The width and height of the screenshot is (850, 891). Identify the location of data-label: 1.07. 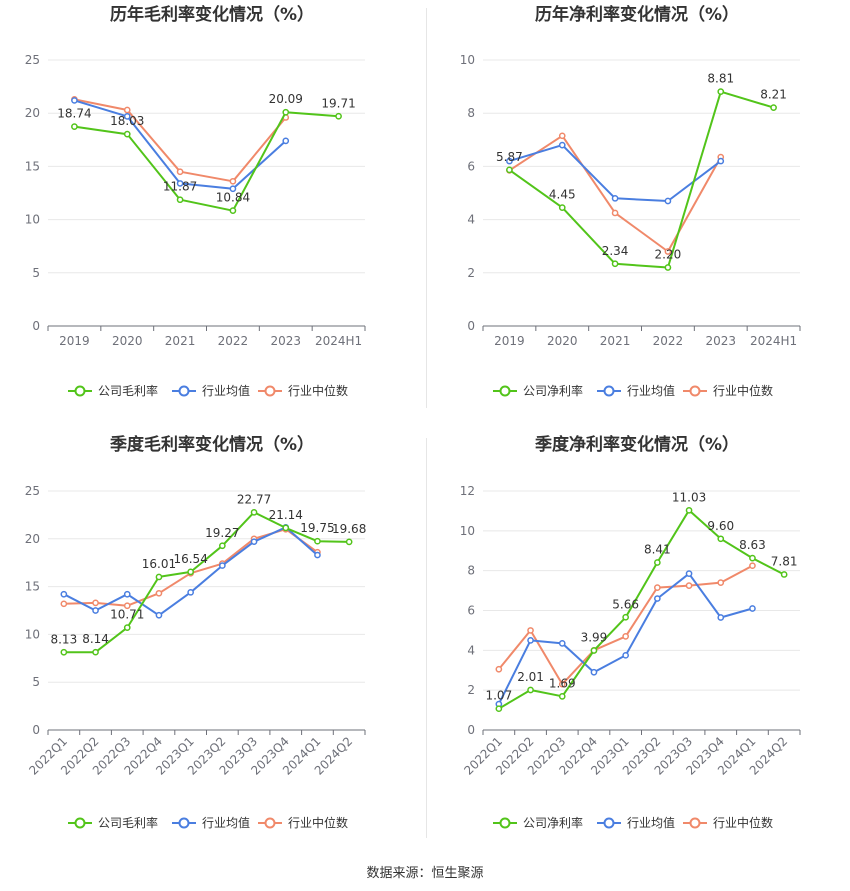
(498, 696).